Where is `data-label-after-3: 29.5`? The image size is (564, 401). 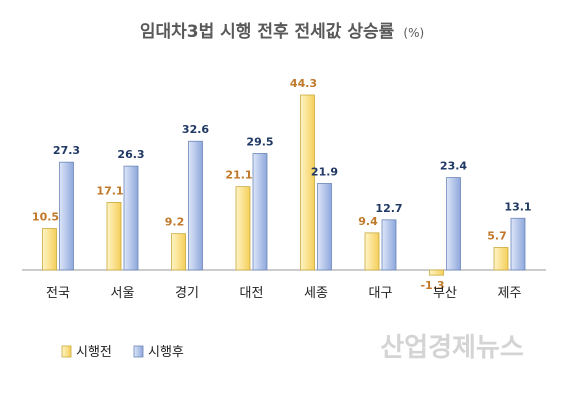 data-label-after-3: 29.5 is located at coordinates (259, 141).